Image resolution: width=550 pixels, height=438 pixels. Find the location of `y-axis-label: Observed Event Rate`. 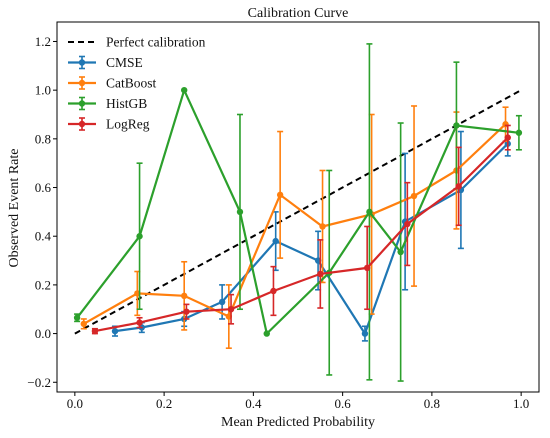

y-axis-label: Observed Event Rate is located at coordinates (14, 208).